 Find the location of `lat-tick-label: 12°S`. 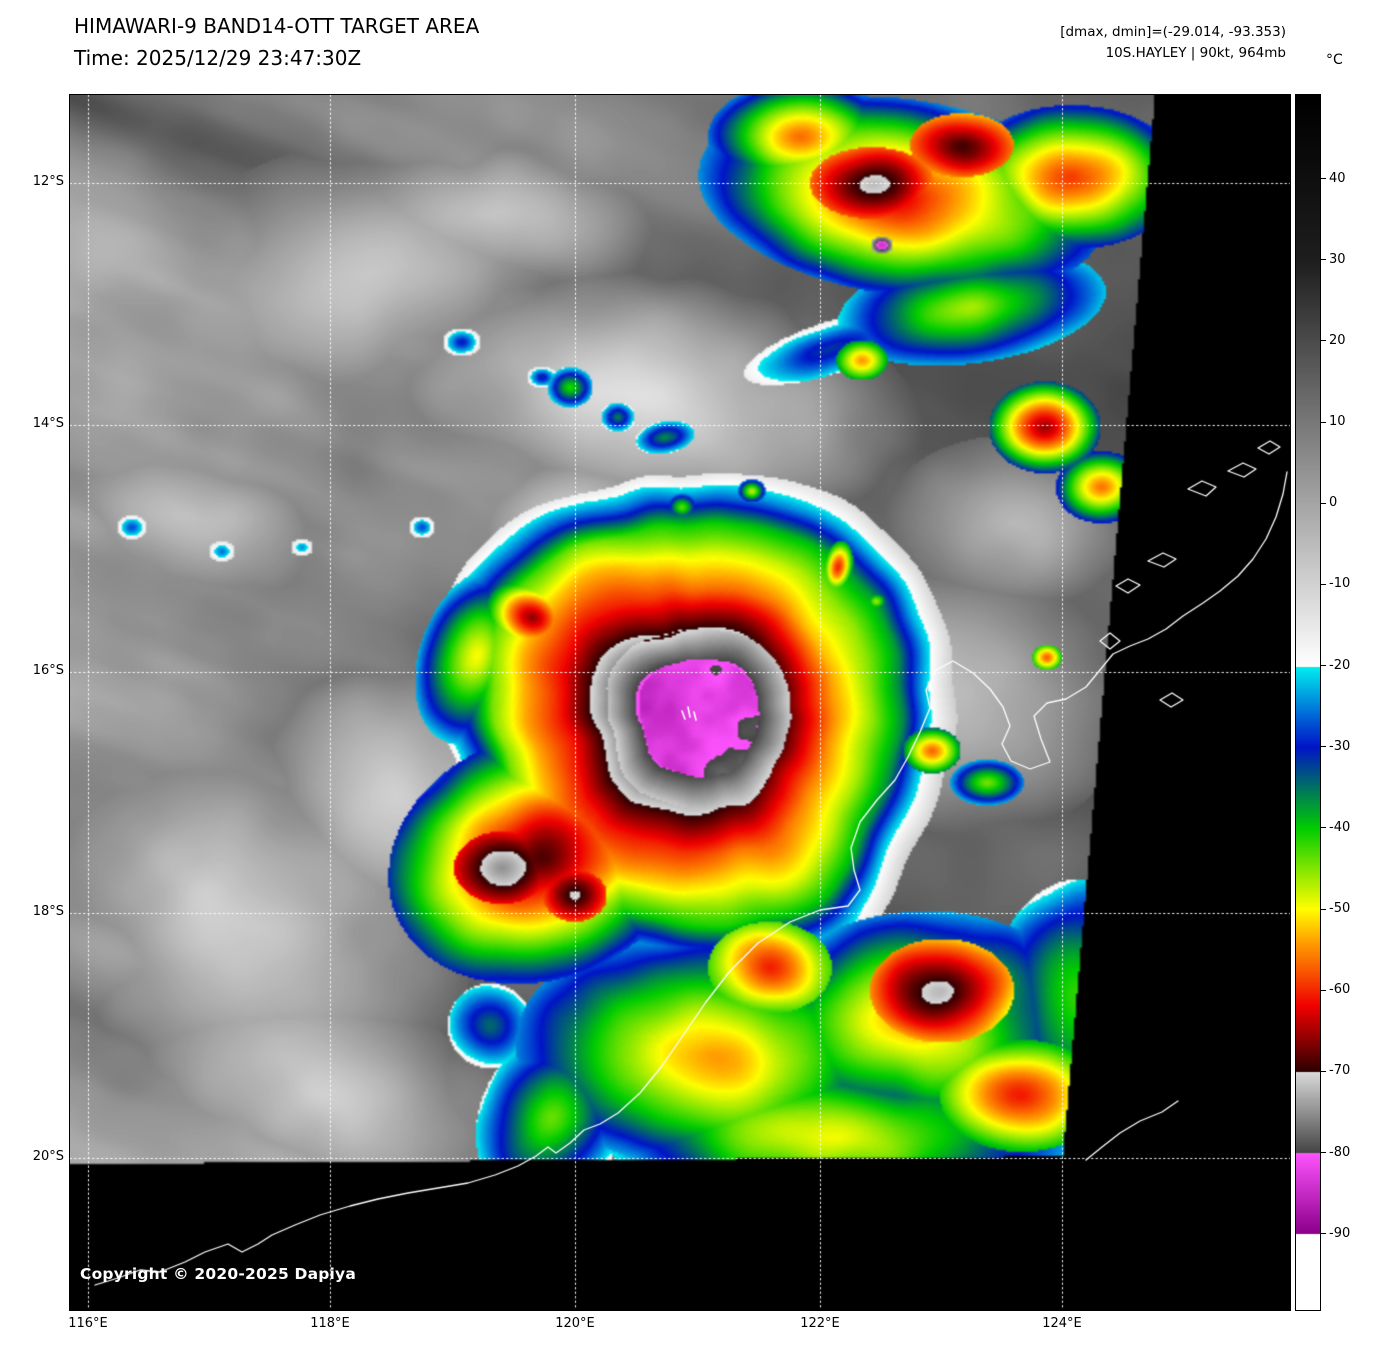

lat-tick-label: 12°S is located at coordinates (48, 181).